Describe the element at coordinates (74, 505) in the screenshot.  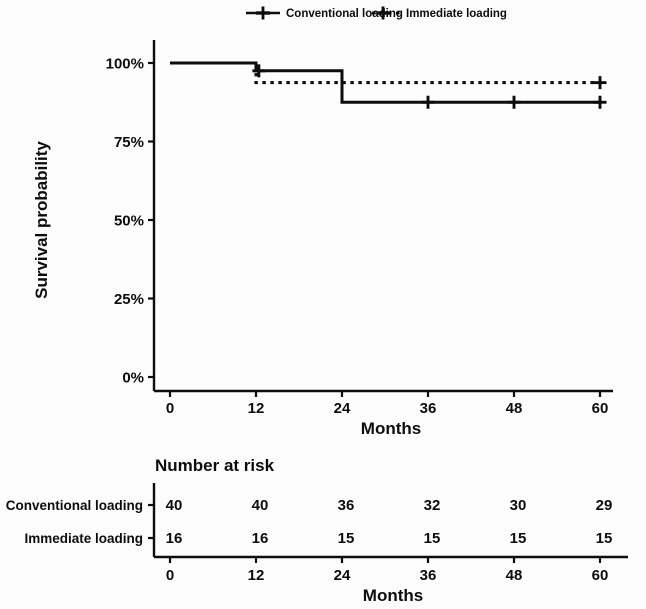
I see `risk-row-label-conventional: Conventional loading` at that location.